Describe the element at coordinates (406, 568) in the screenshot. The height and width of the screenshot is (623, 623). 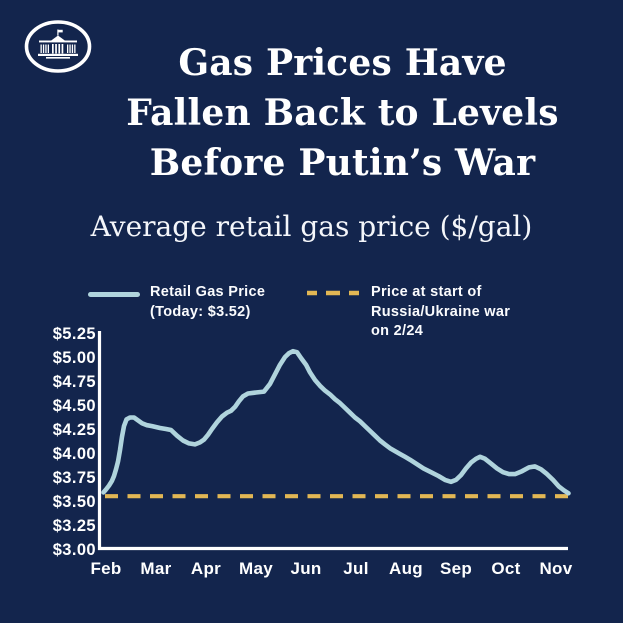
I see `x-axis-label-aug: Aug` at that location.